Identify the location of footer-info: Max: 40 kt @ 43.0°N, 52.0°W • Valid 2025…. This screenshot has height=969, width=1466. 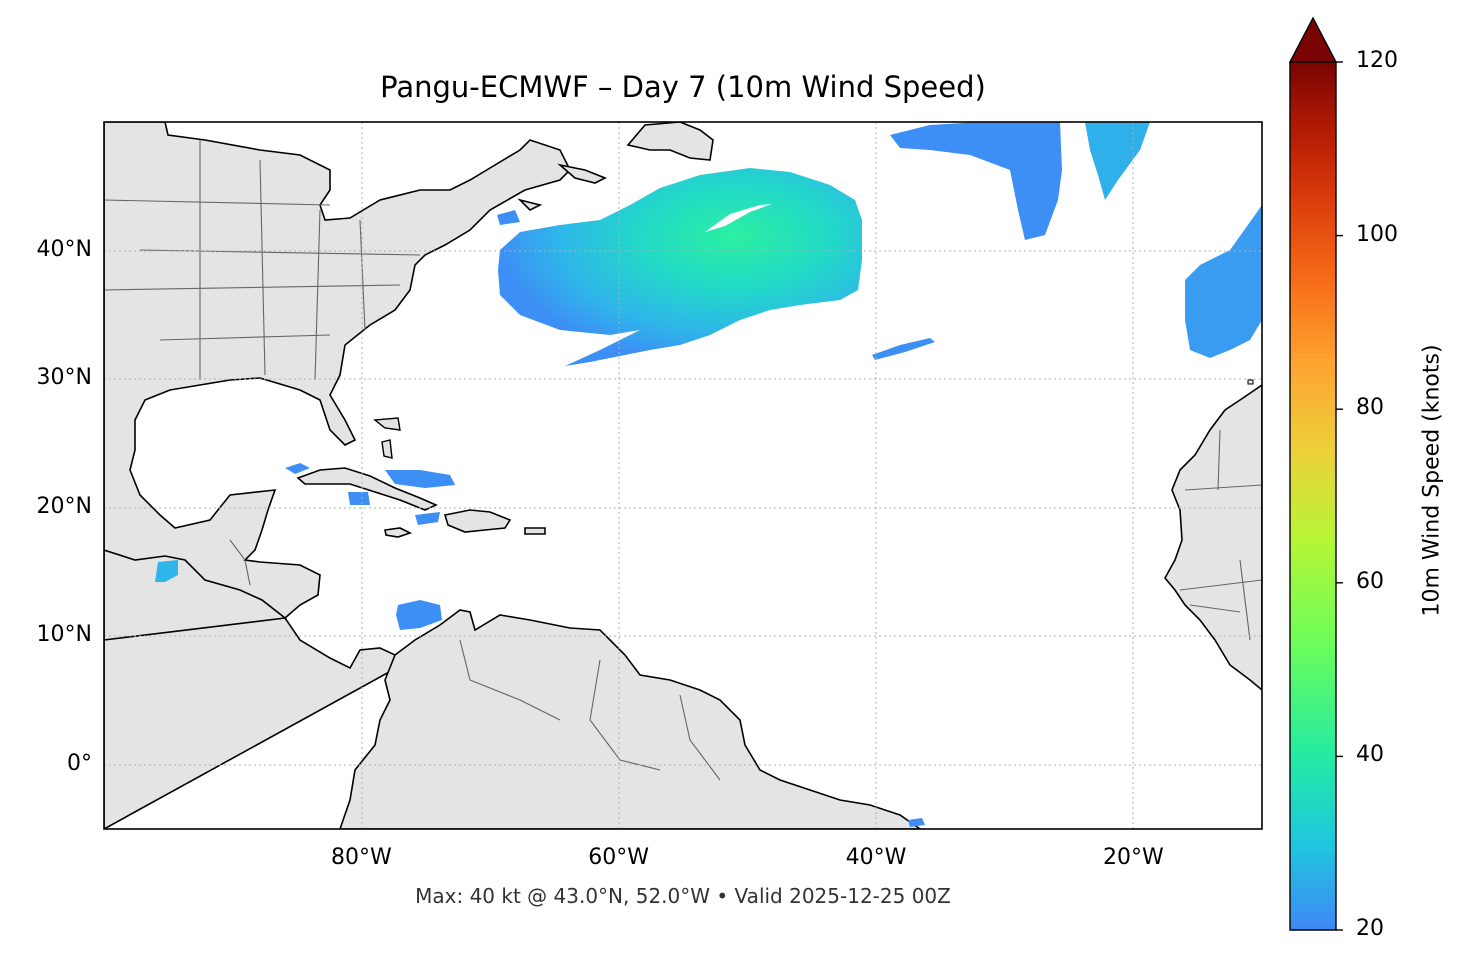
(683, 896).